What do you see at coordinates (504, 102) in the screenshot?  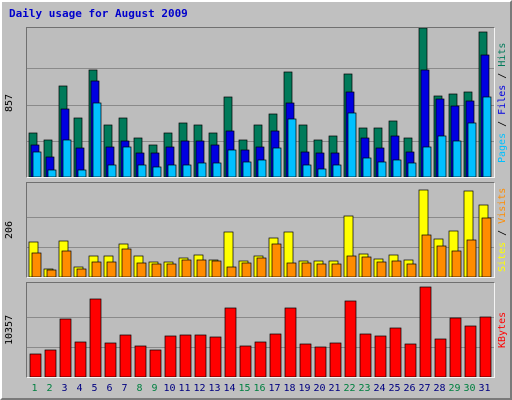 I see `top-panel-legend: Pages / Files / Hits` at bounding box center [504, 102].